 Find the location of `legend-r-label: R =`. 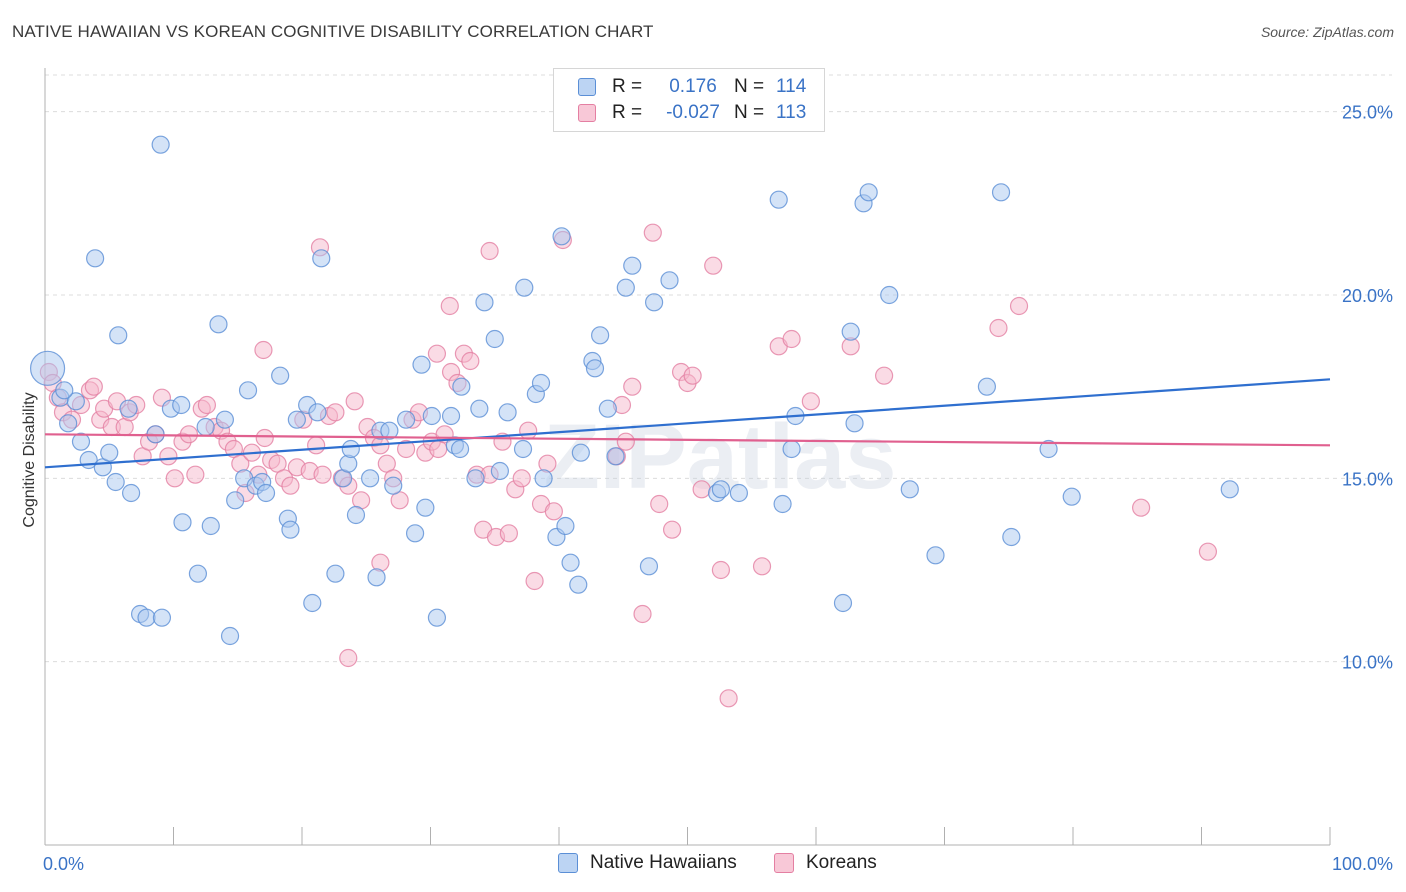

legend-r-label: R = is located at coordinates (627, 86).